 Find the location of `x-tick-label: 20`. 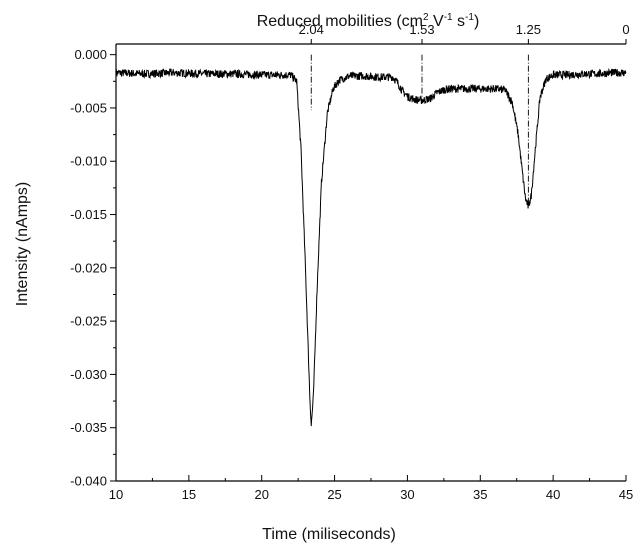

x-tick-label: 20 is located at coordinates (261, 494).